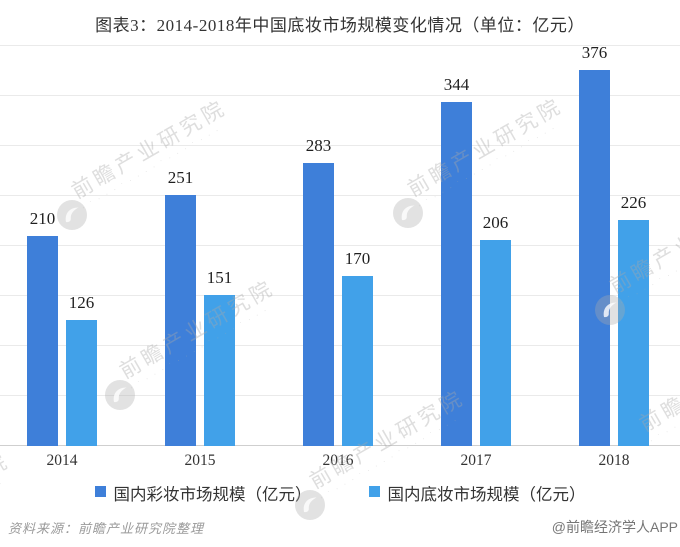  Describe the element at coordinates (614, 460) in the screenshot. I see `x-axis-label: 2018` at that location.